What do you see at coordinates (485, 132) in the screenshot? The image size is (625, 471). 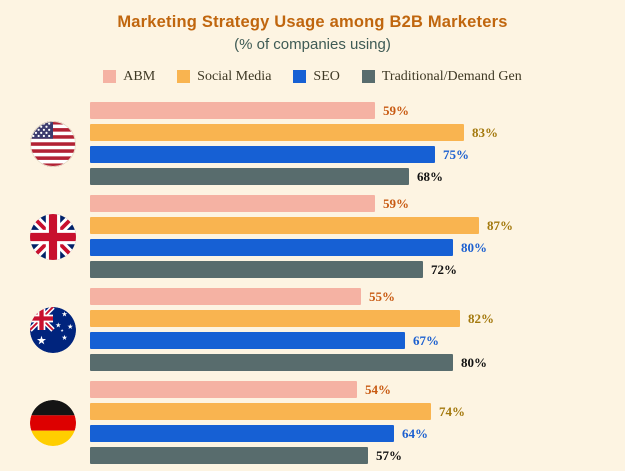 I see `bar-value-label: 83%` at bounding box center [485, 132].